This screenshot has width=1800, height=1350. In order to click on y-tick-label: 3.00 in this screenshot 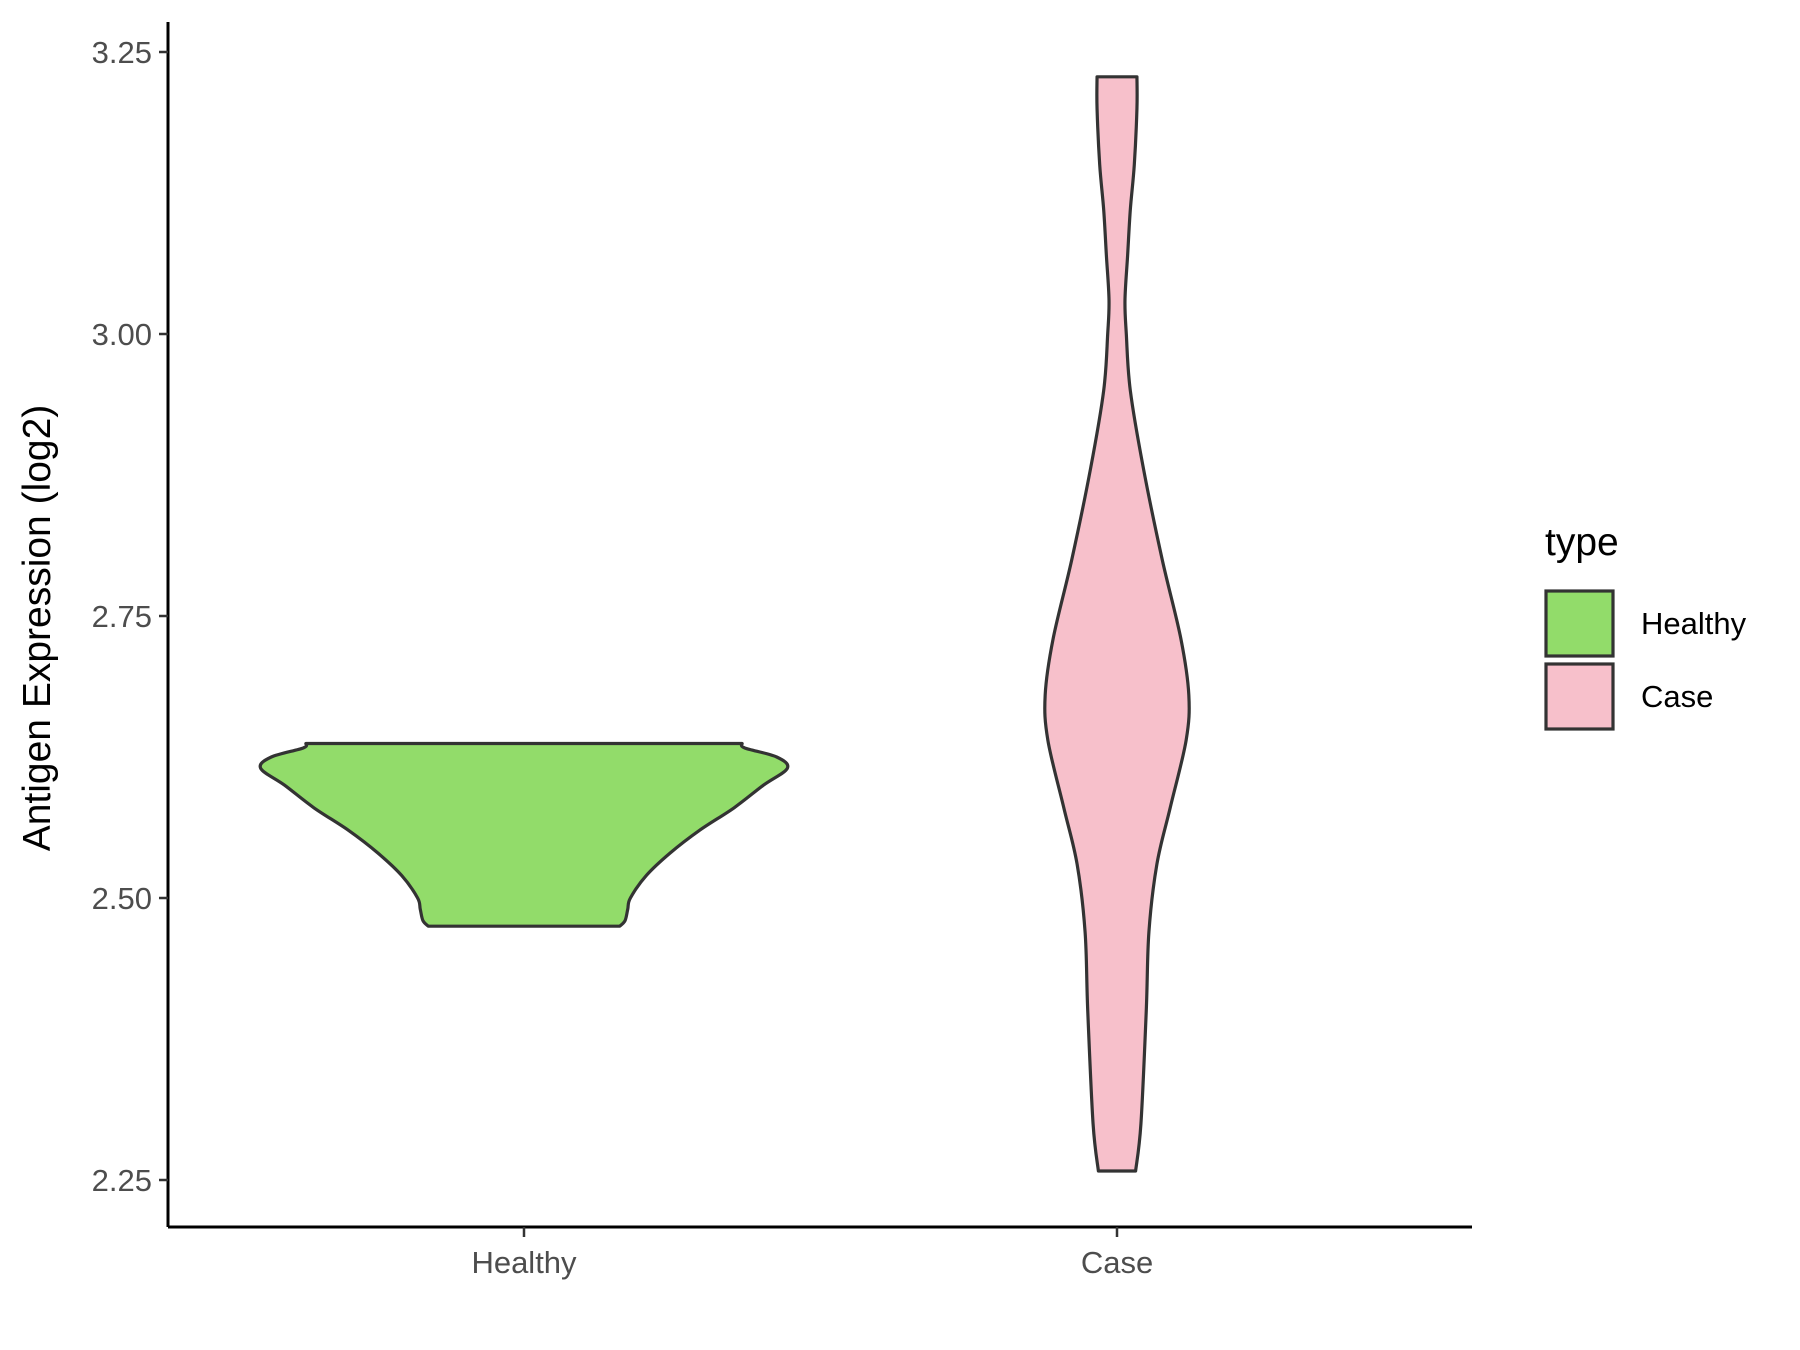, I will do `click(122, 334)`.